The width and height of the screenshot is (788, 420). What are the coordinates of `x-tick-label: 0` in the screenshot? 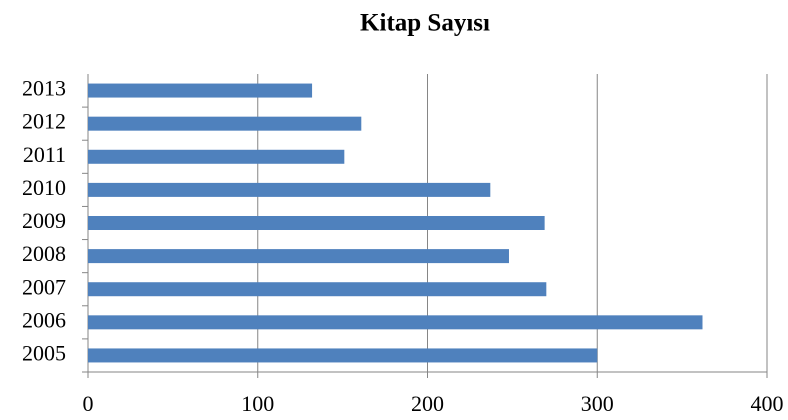 It's located at (88, 403).